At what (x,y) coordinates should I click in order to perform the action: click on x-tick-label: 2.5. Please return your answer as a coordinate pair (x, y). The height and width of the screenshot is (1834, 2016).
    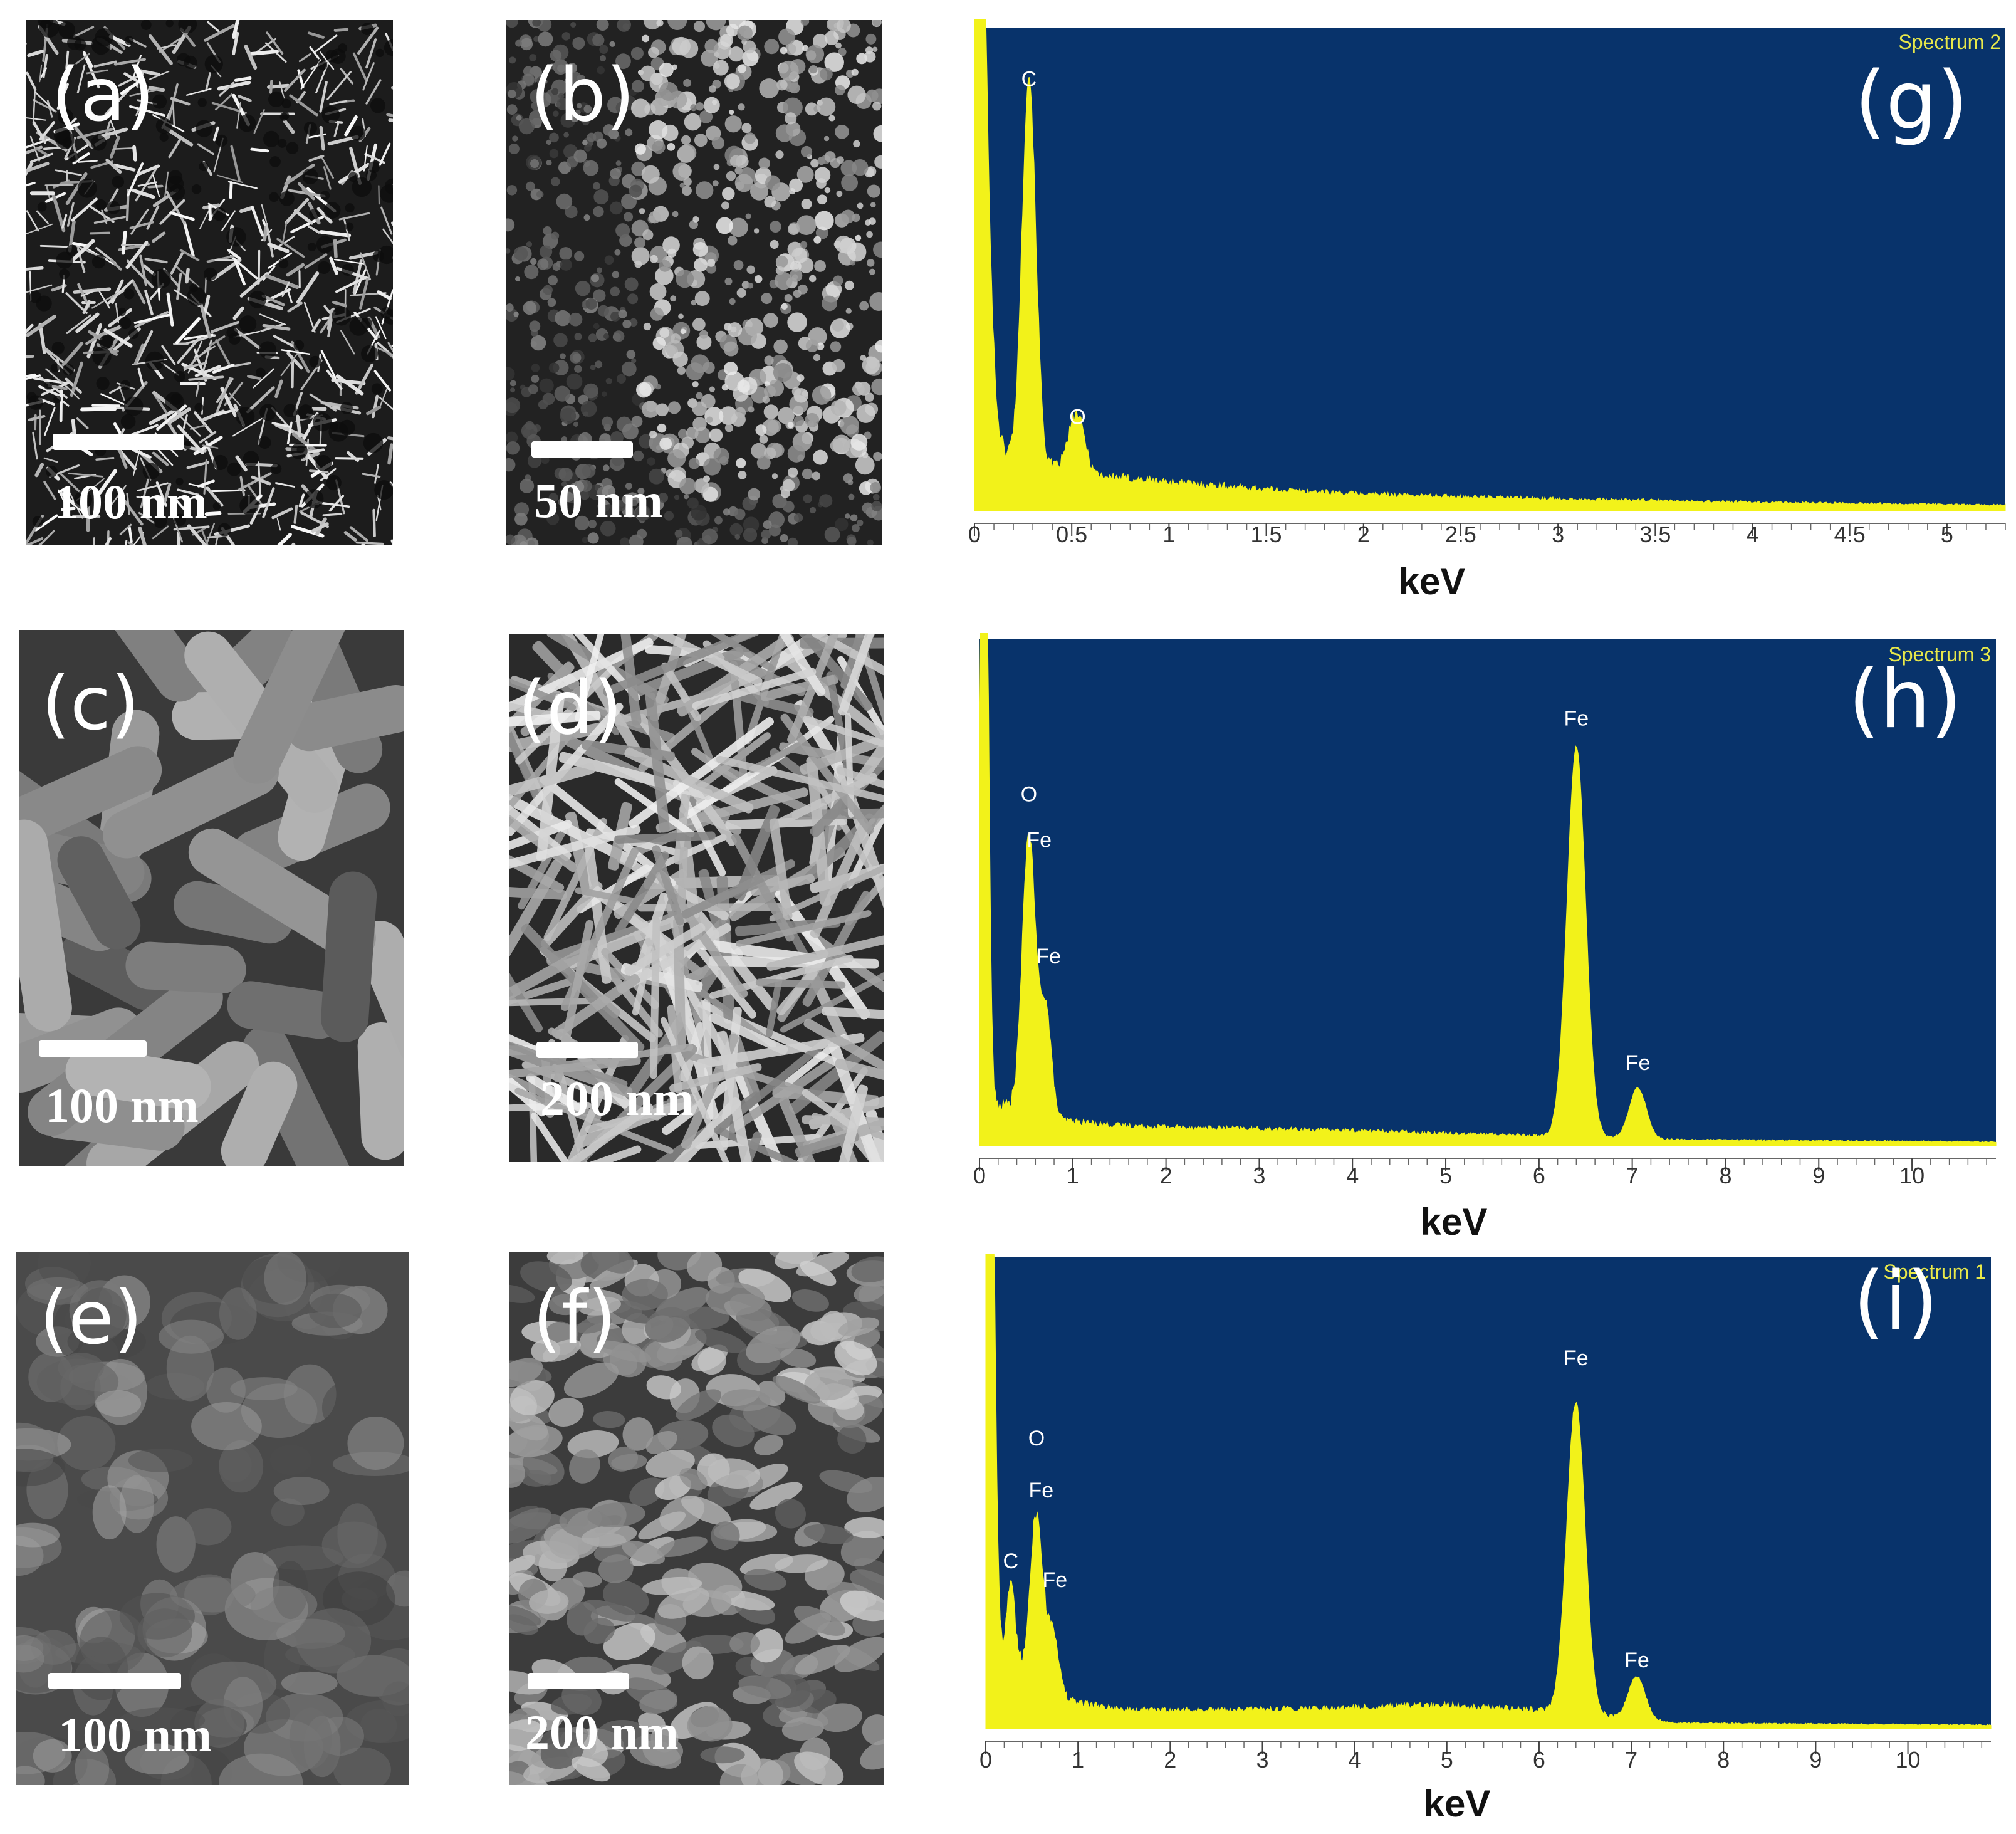
    Looking at the image, I should click on (1460, 534).